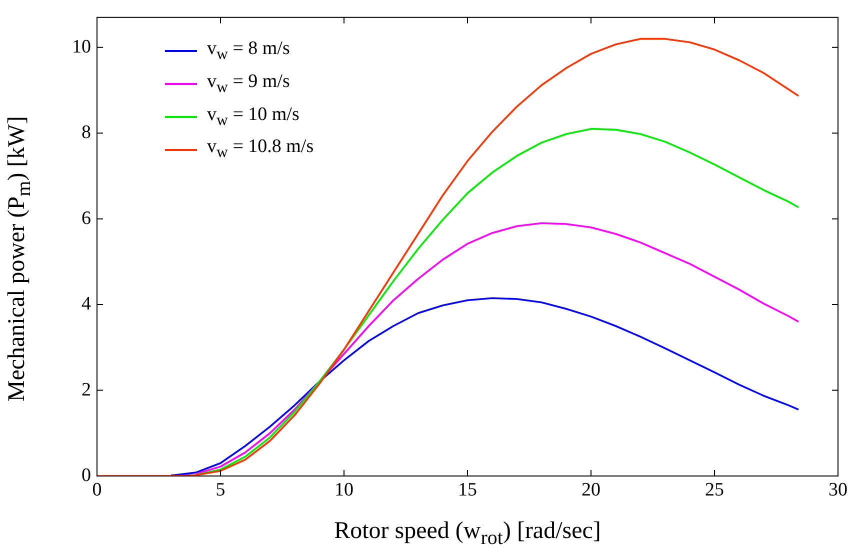 Image resolution: width=856 pixels, height=557 pixels. What do you see at coordinates (221, 489) in the screenshot?
I see `x-tick-label: 5` at bounding box center [221, 489].